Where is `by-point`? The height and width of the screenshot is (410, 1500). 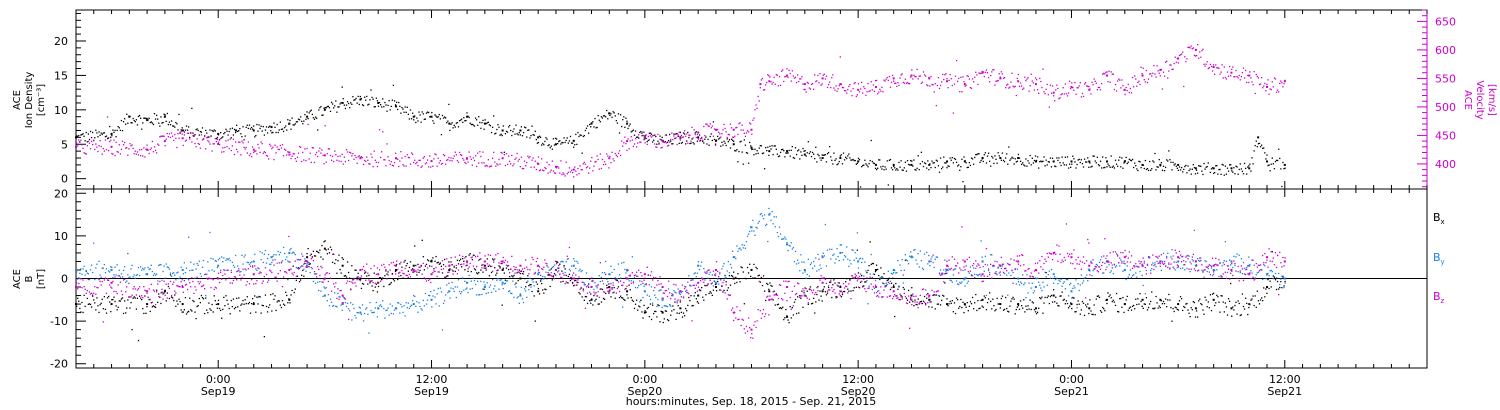 by-point is located at coordinates (573, 265).